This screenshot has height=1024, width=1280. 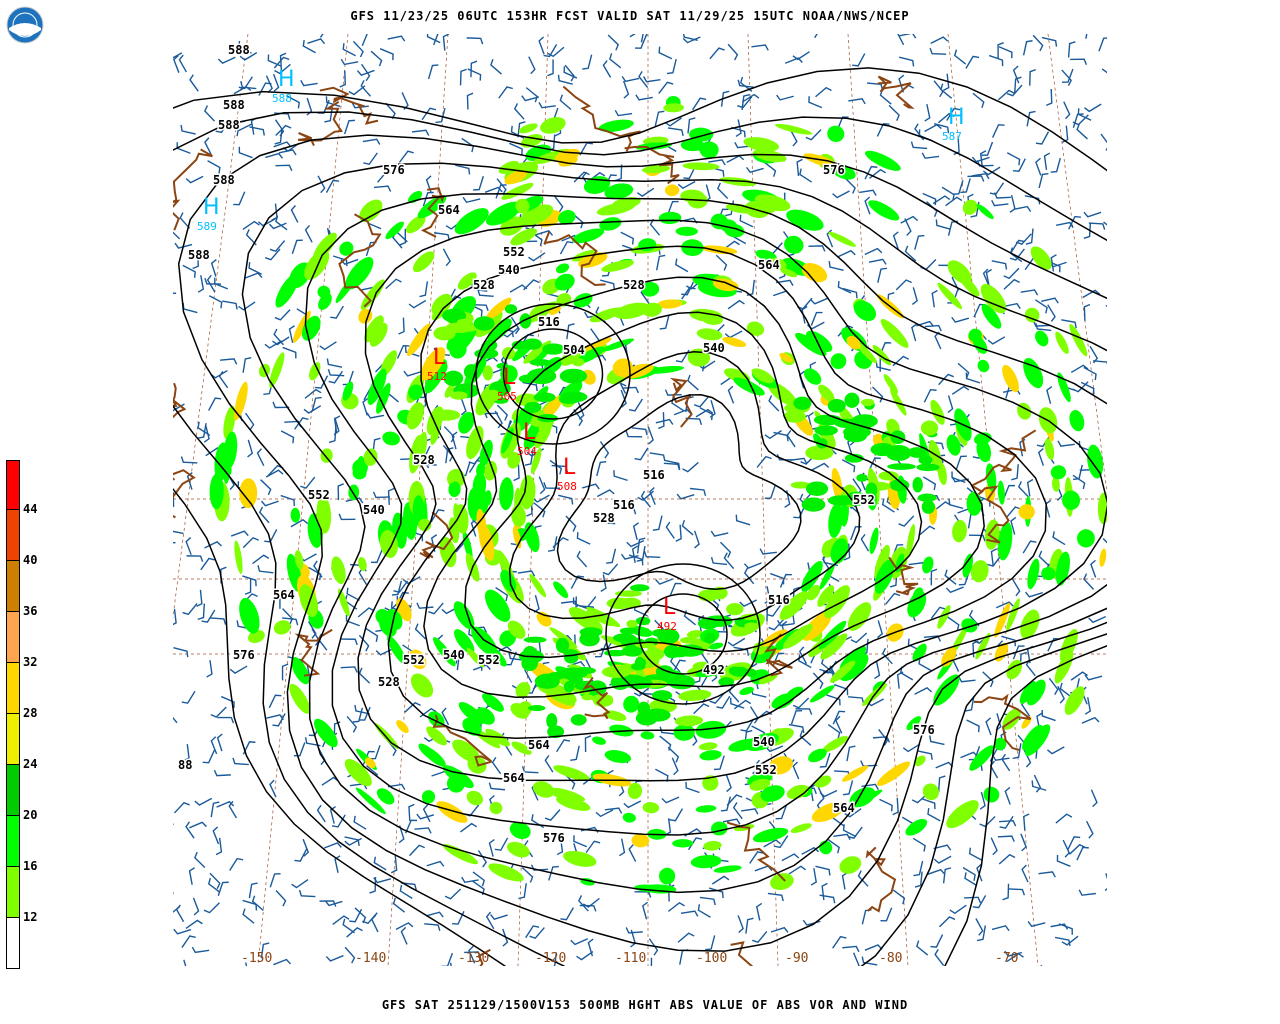 What do you see at coordinates (507, 396) in the screenshot?
I see `low-pressure-value: 505` at bounding box center [507, 396].